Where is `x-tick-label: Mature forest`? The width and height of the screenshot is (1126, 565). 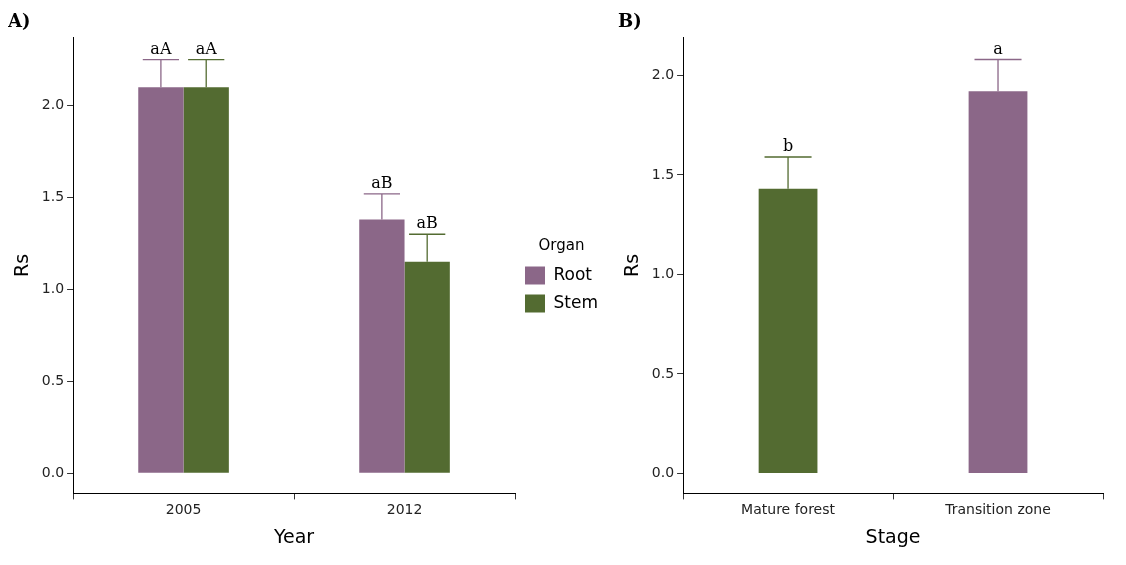
x-tick-label: Mature forest is located at coordinates (788, 509).